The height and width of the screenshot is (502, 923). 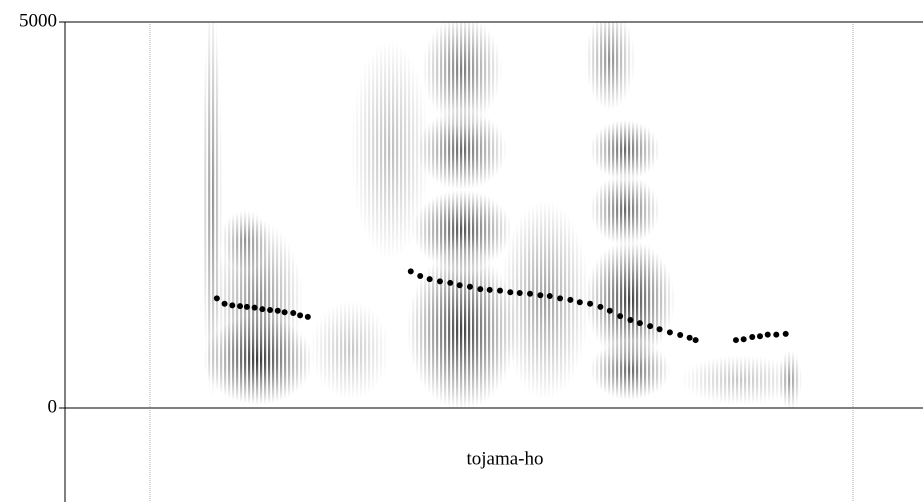 What do you see at coordinates (504, 458) in the screenshot?
I see `tier-label: tojama-ho` at bounding box center [504, 458].